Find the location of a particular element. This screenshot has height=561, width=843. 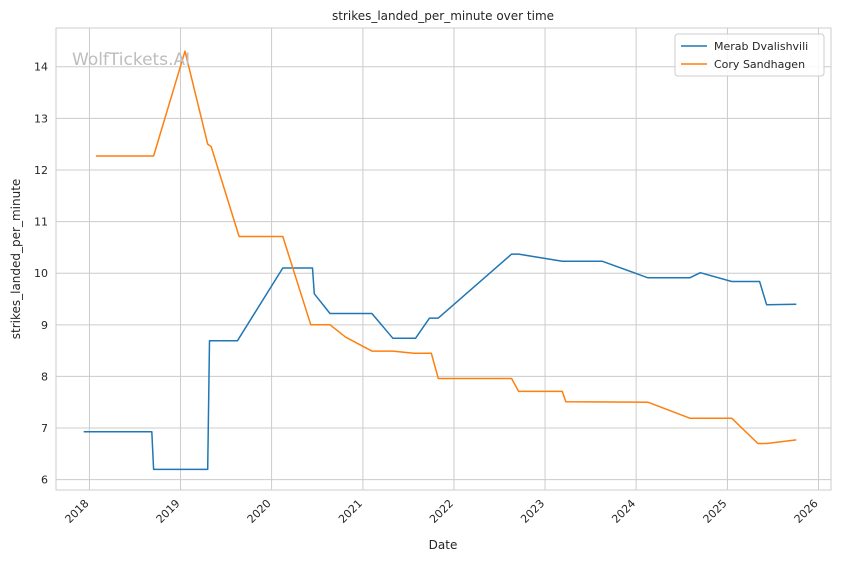

legend-label-cory: Cory Sandhagen is located at coordinates (759, 64).